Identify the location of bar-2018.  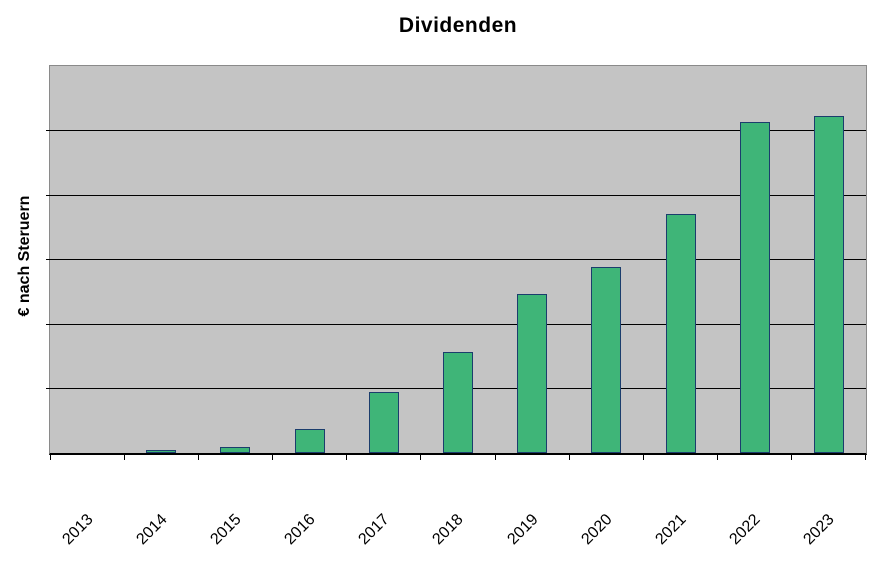
(458, 402).